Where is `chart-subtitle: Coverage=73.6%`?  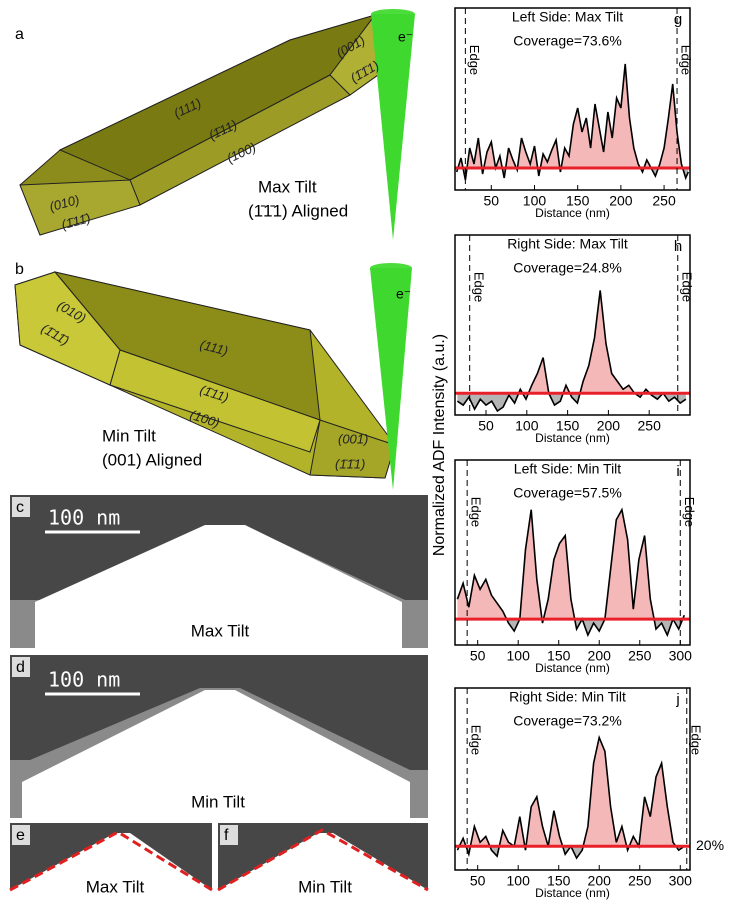 chart-subtitle: Coverage=73.6% is located at coordinates (567, 41).